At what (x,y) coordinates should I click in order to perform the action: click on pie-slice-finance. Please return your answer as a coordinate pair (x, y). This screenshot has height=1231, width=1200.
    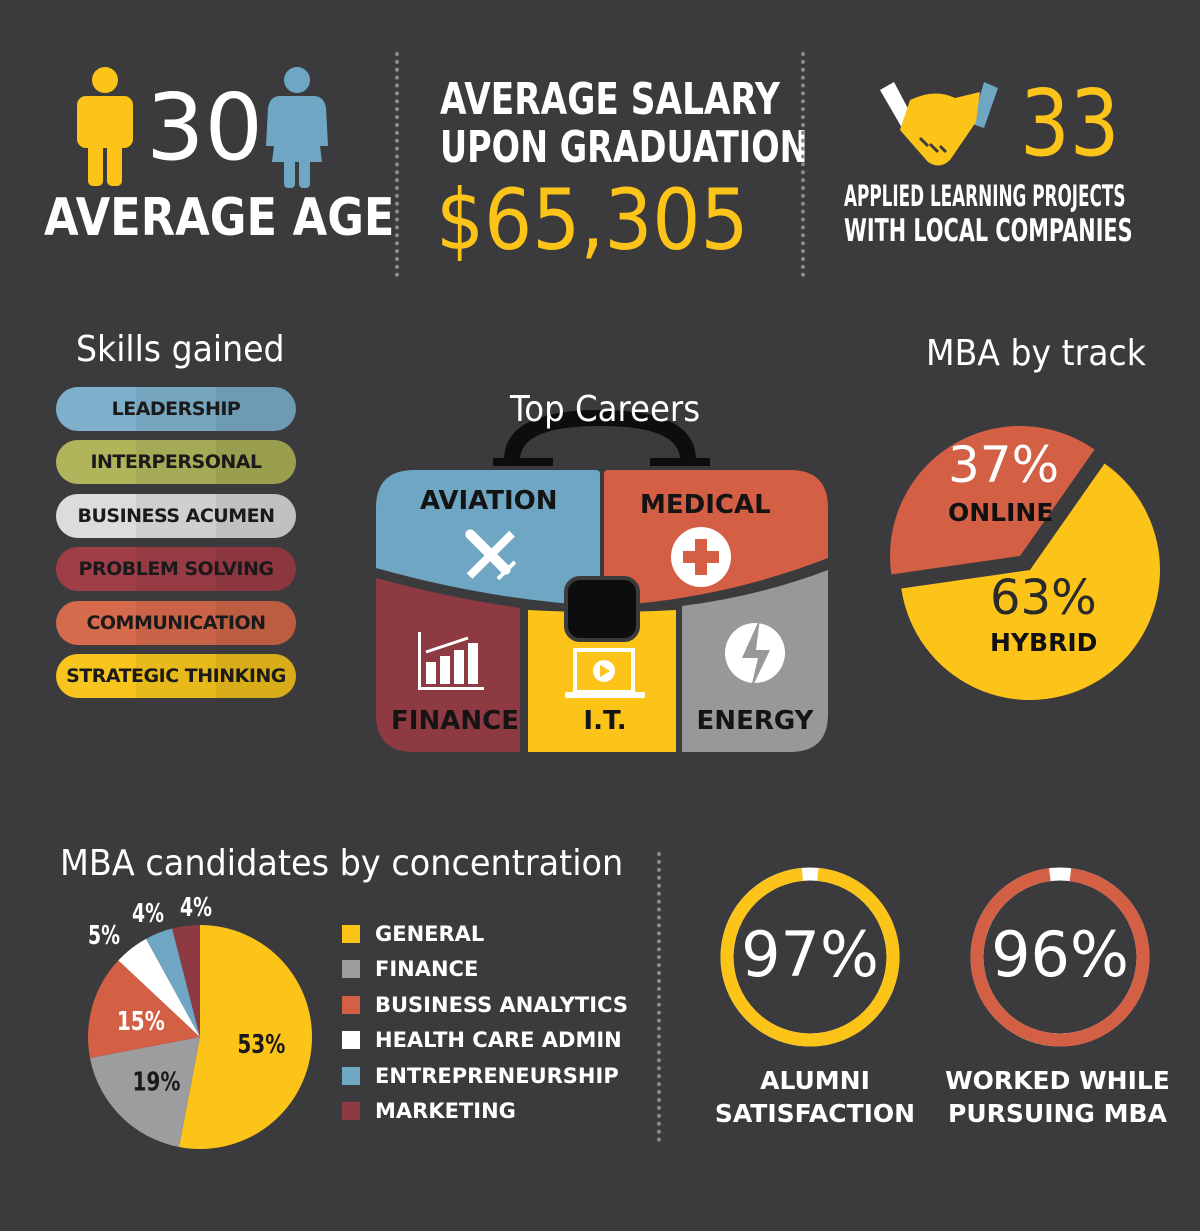
    Looking at the image, I should click on (144, 1092).